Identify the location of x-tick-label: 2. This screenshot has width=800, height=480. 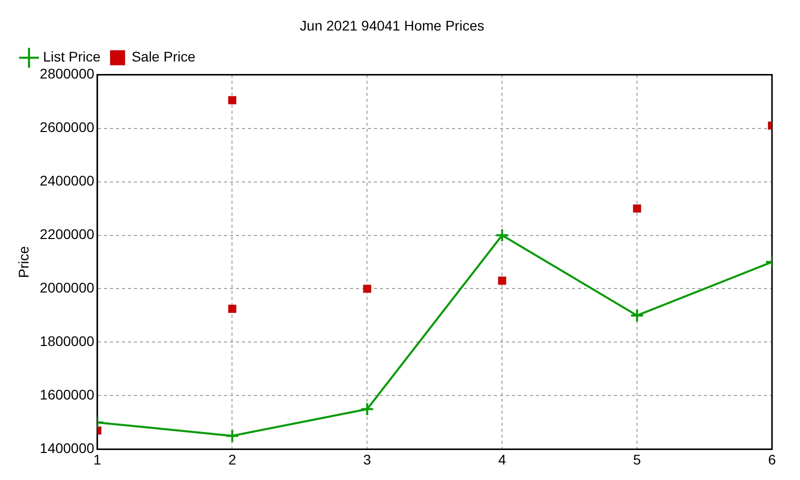
(232, 459).